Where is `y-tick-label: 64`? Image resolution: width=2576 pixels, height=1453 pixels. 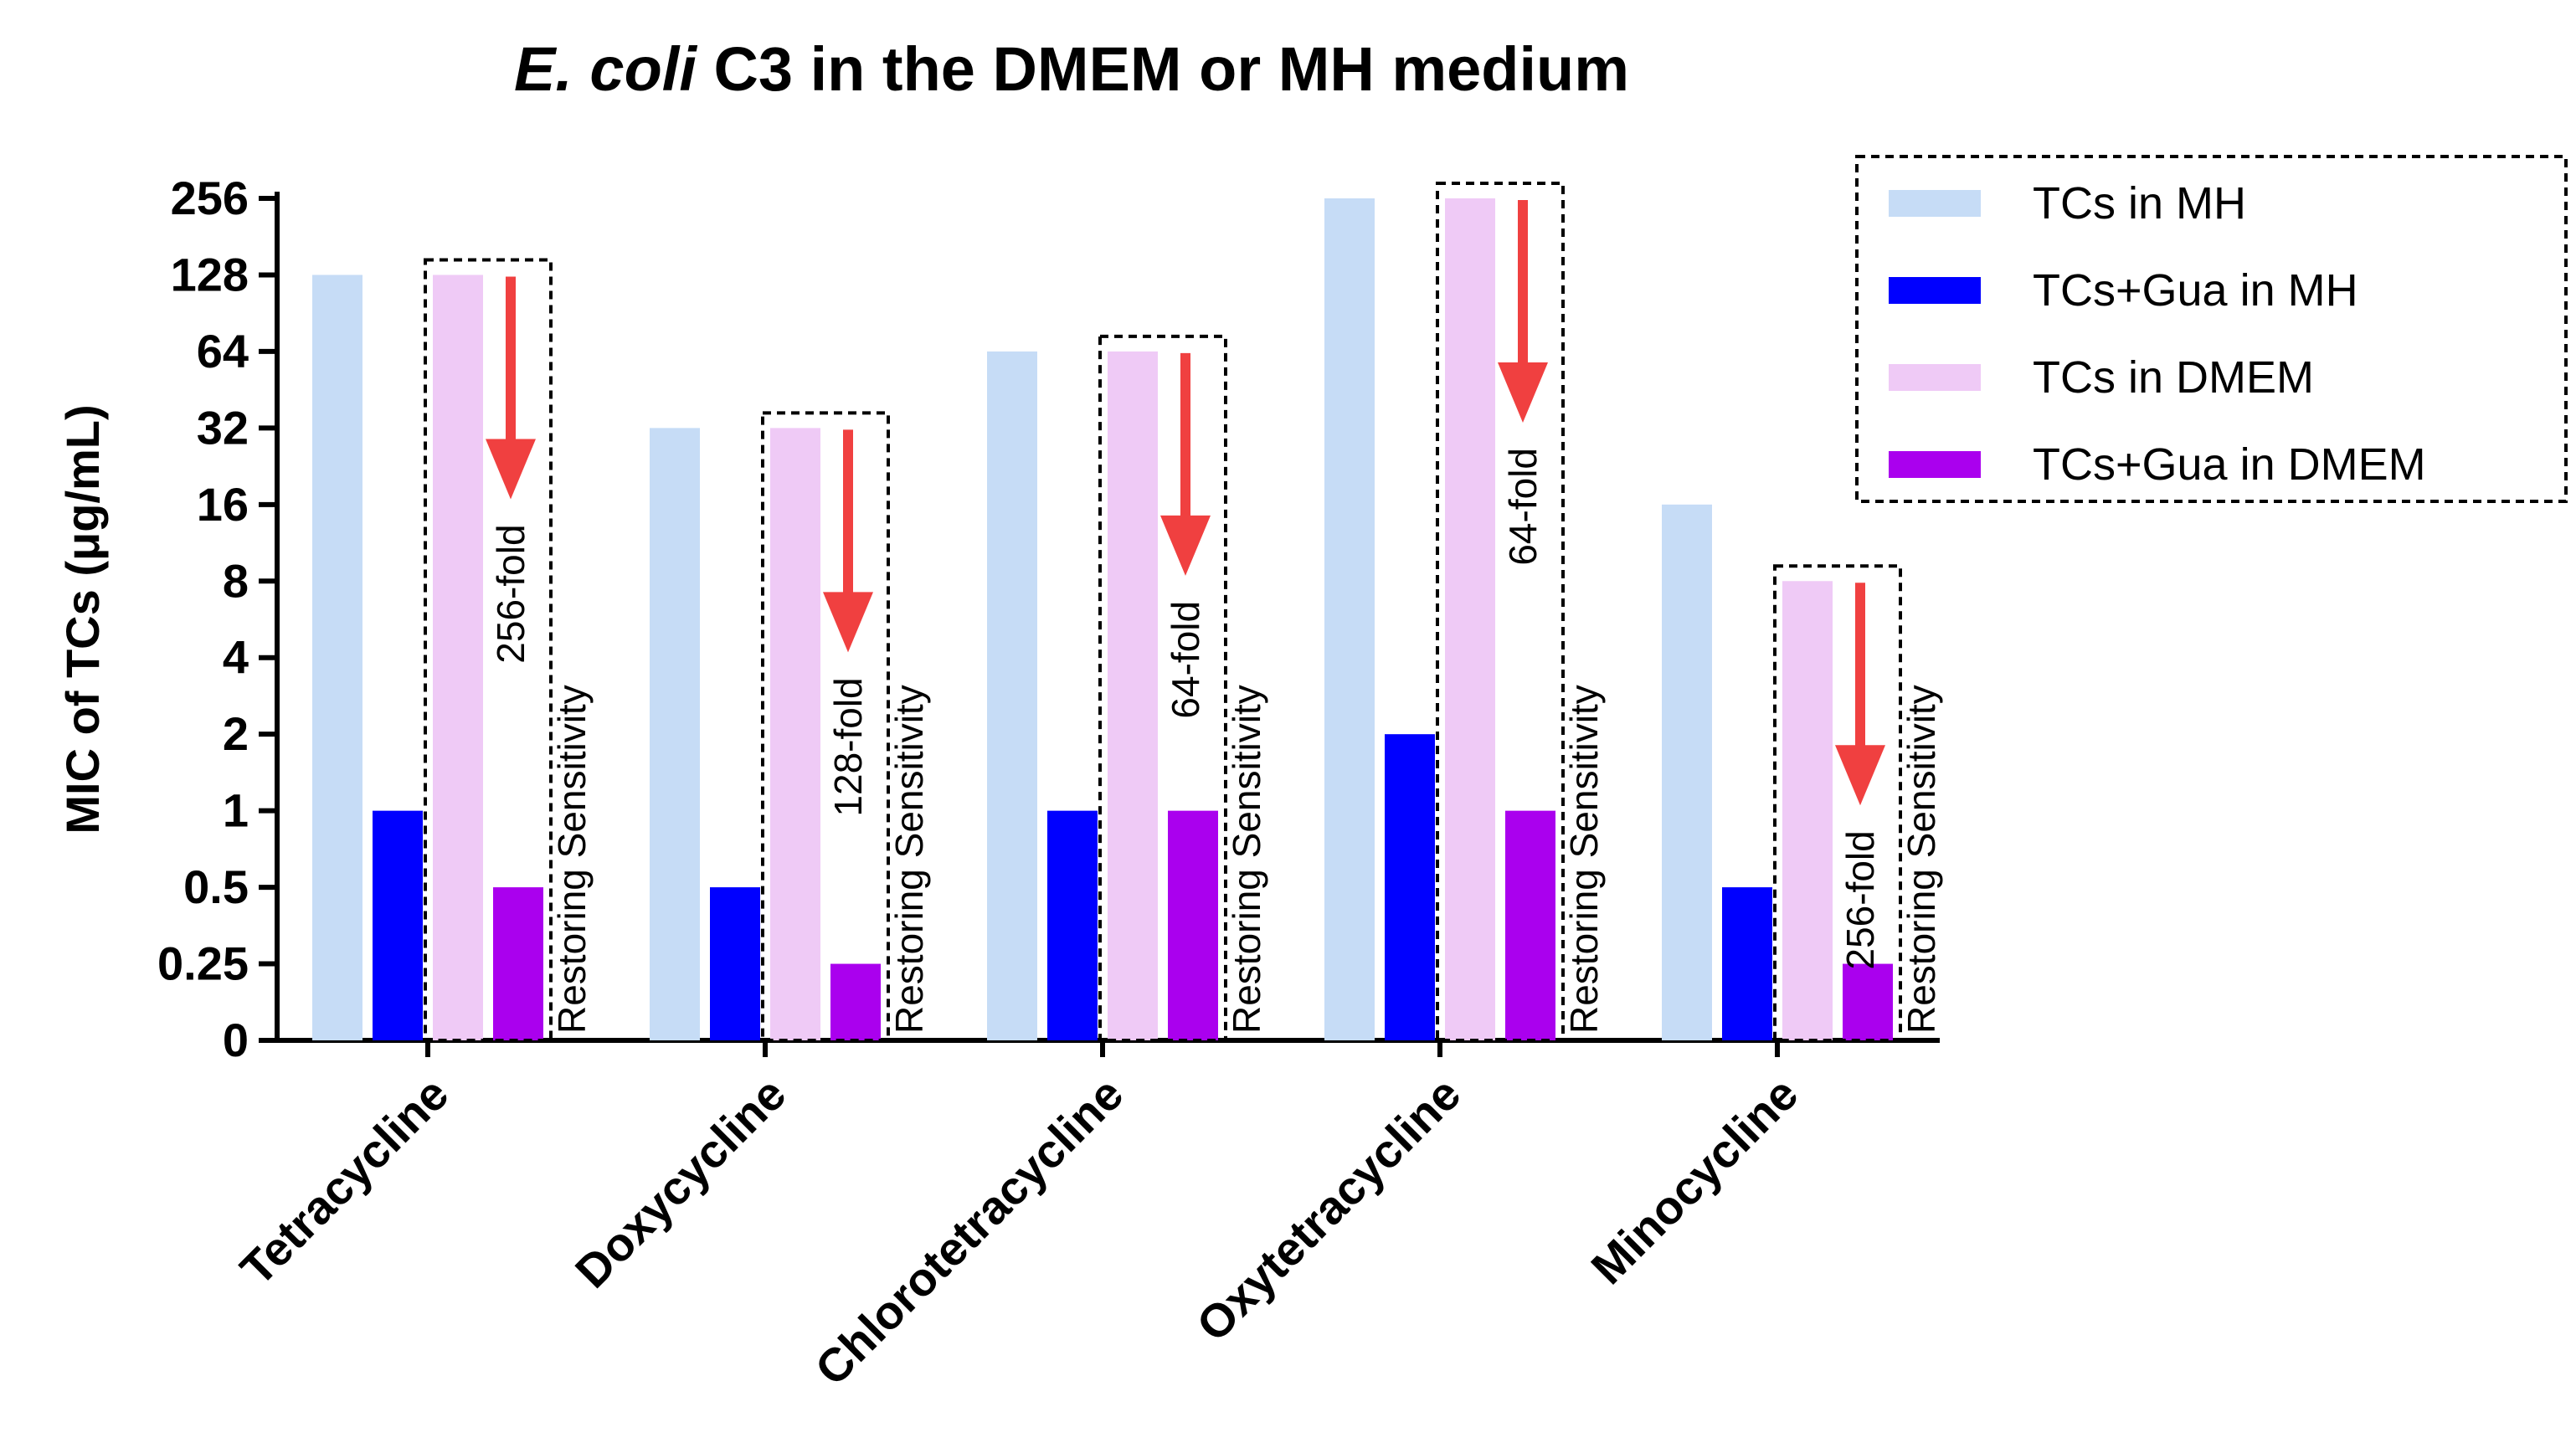 y-tick-label: 64 is located at coordinates (223, 351).